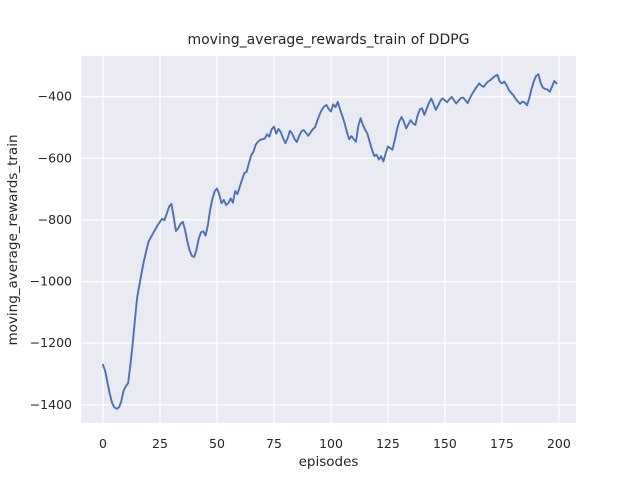  What do you see at coordinates (13, 240) in the screenshot?
I see `y-axis-label: moving_average_rewards_train` at bounding box center [13, 240].